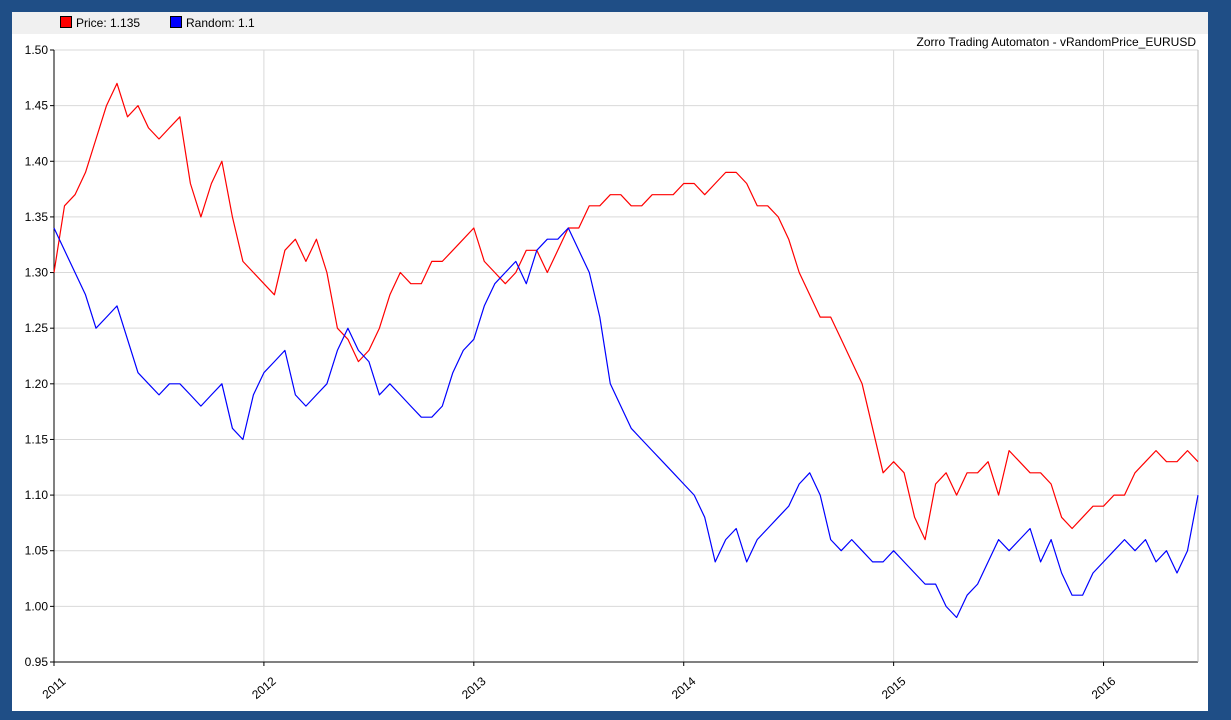 Image resolution: width=1231 pixels, height=720 pixels. I want to click on legend: Price: 1.135 Random: 1.1, so click(610, 23).